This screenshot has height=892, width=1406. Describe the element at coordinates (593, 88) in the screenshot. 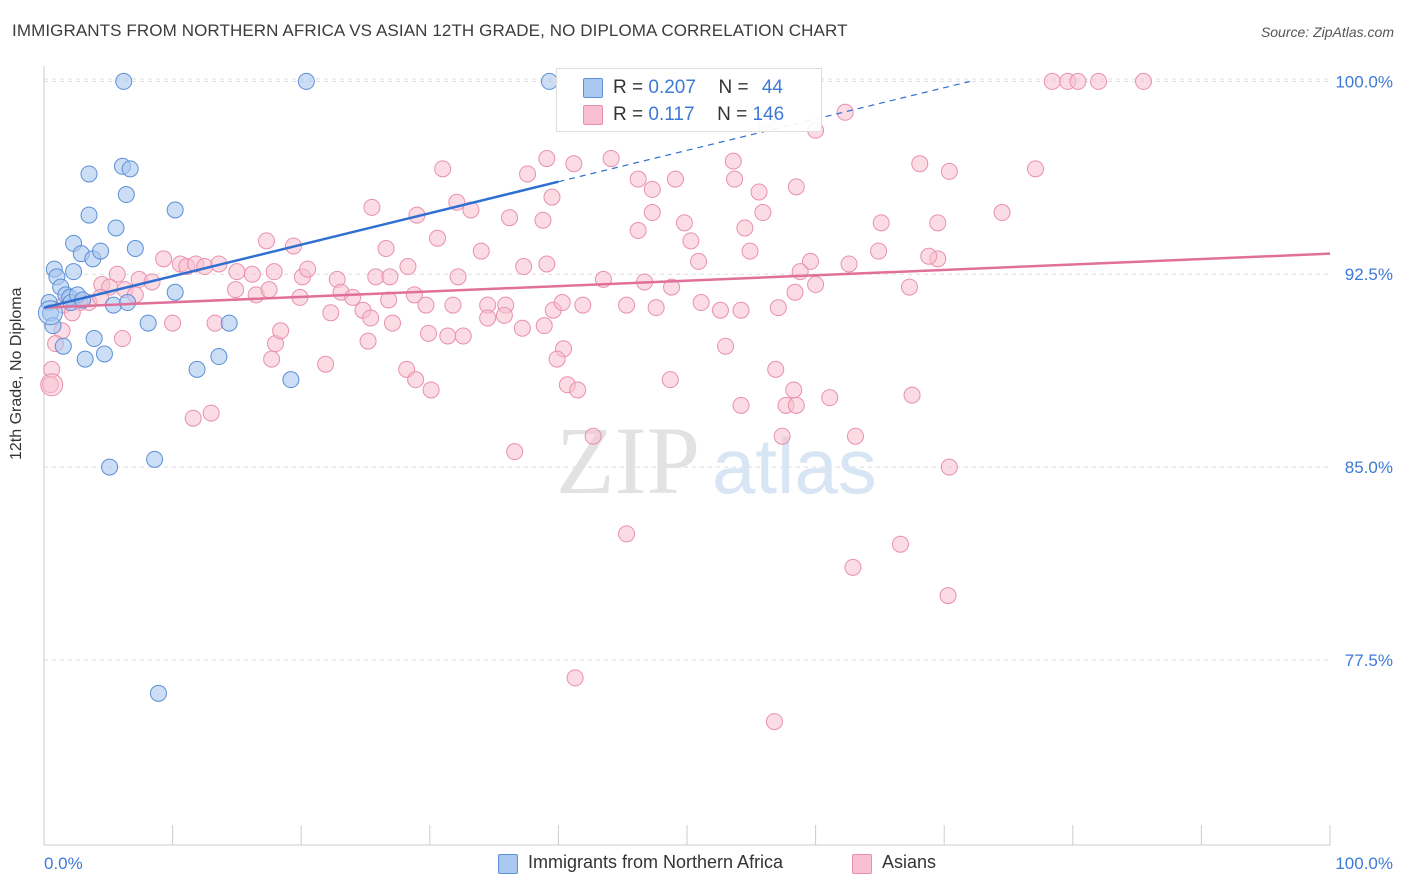

I see `legend-swatch-blue` at that location.